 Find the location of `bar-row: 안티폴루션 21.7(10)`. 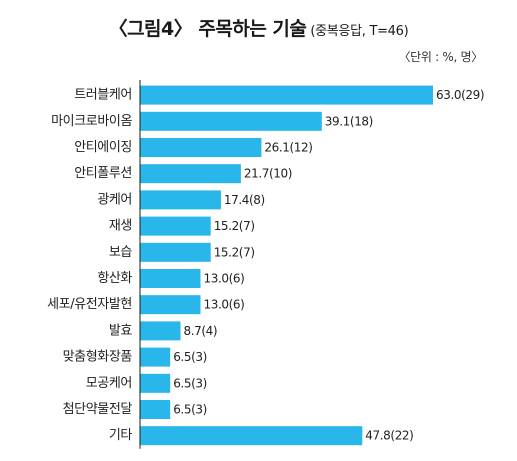

bar-row: 안티폴루션 21.7(10) is located at coordinates (183, 174).